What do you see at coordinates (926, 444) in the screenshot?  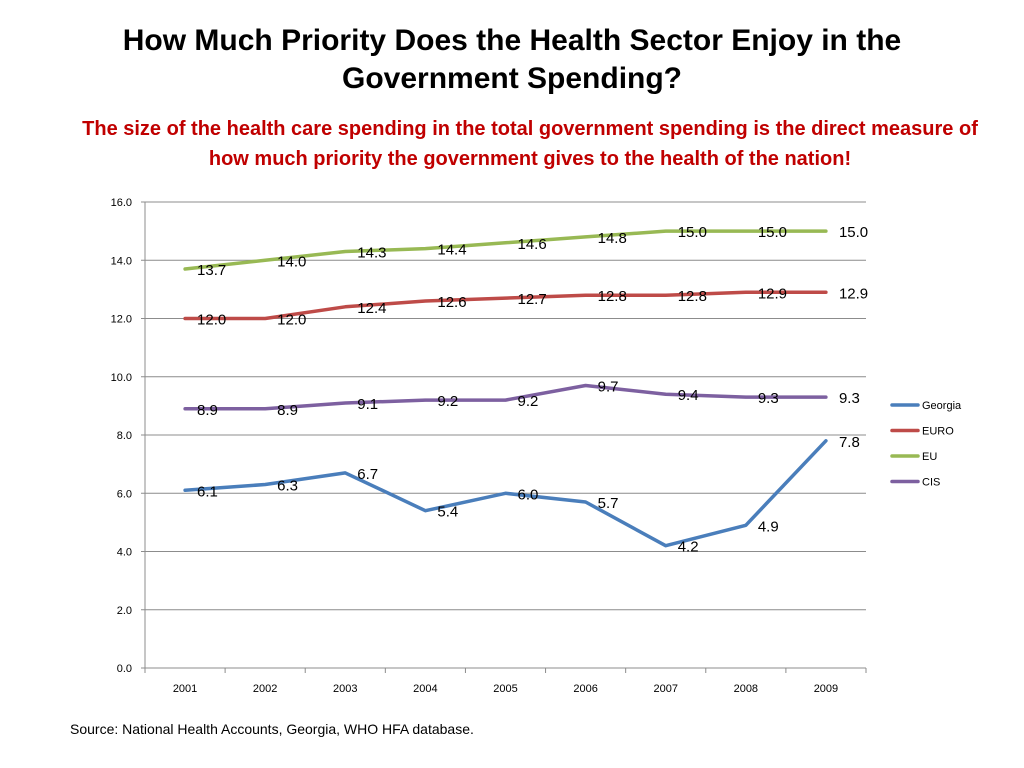 I see `legend: Georgia EURO EU CIS` at bounding box center [926, 444].